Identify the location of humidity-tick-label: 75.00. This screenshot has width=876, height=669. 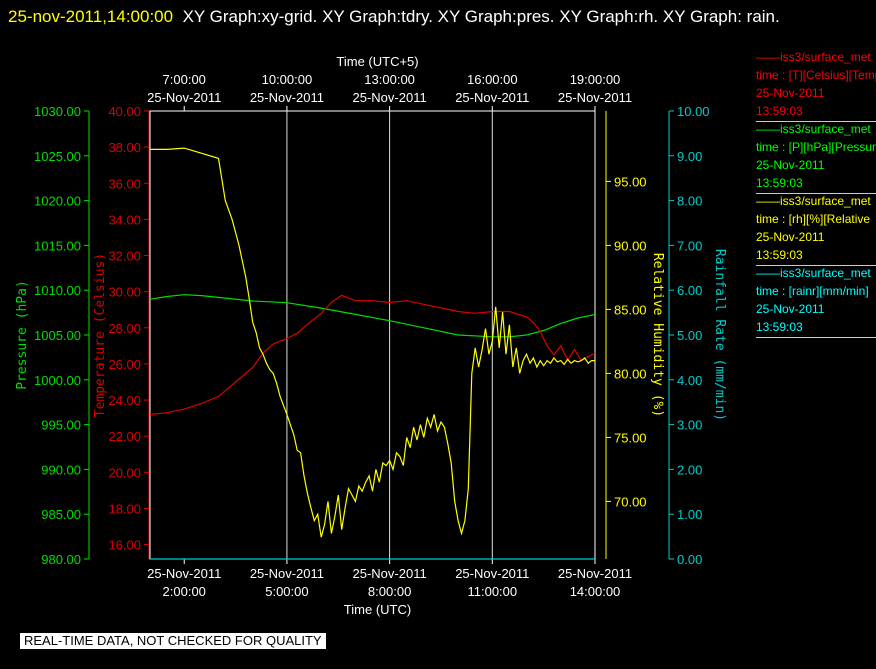
(630, 437).